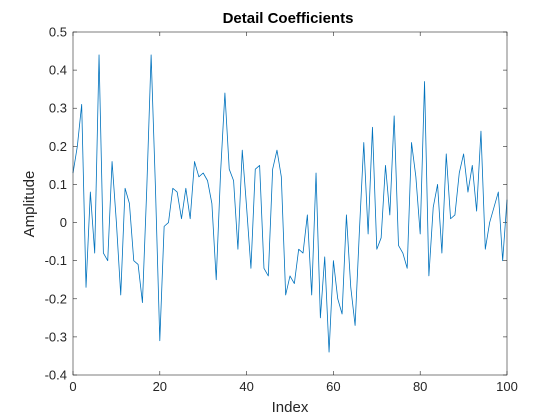  I want to click on y-tick-label: 0.2, so click(58, 146).